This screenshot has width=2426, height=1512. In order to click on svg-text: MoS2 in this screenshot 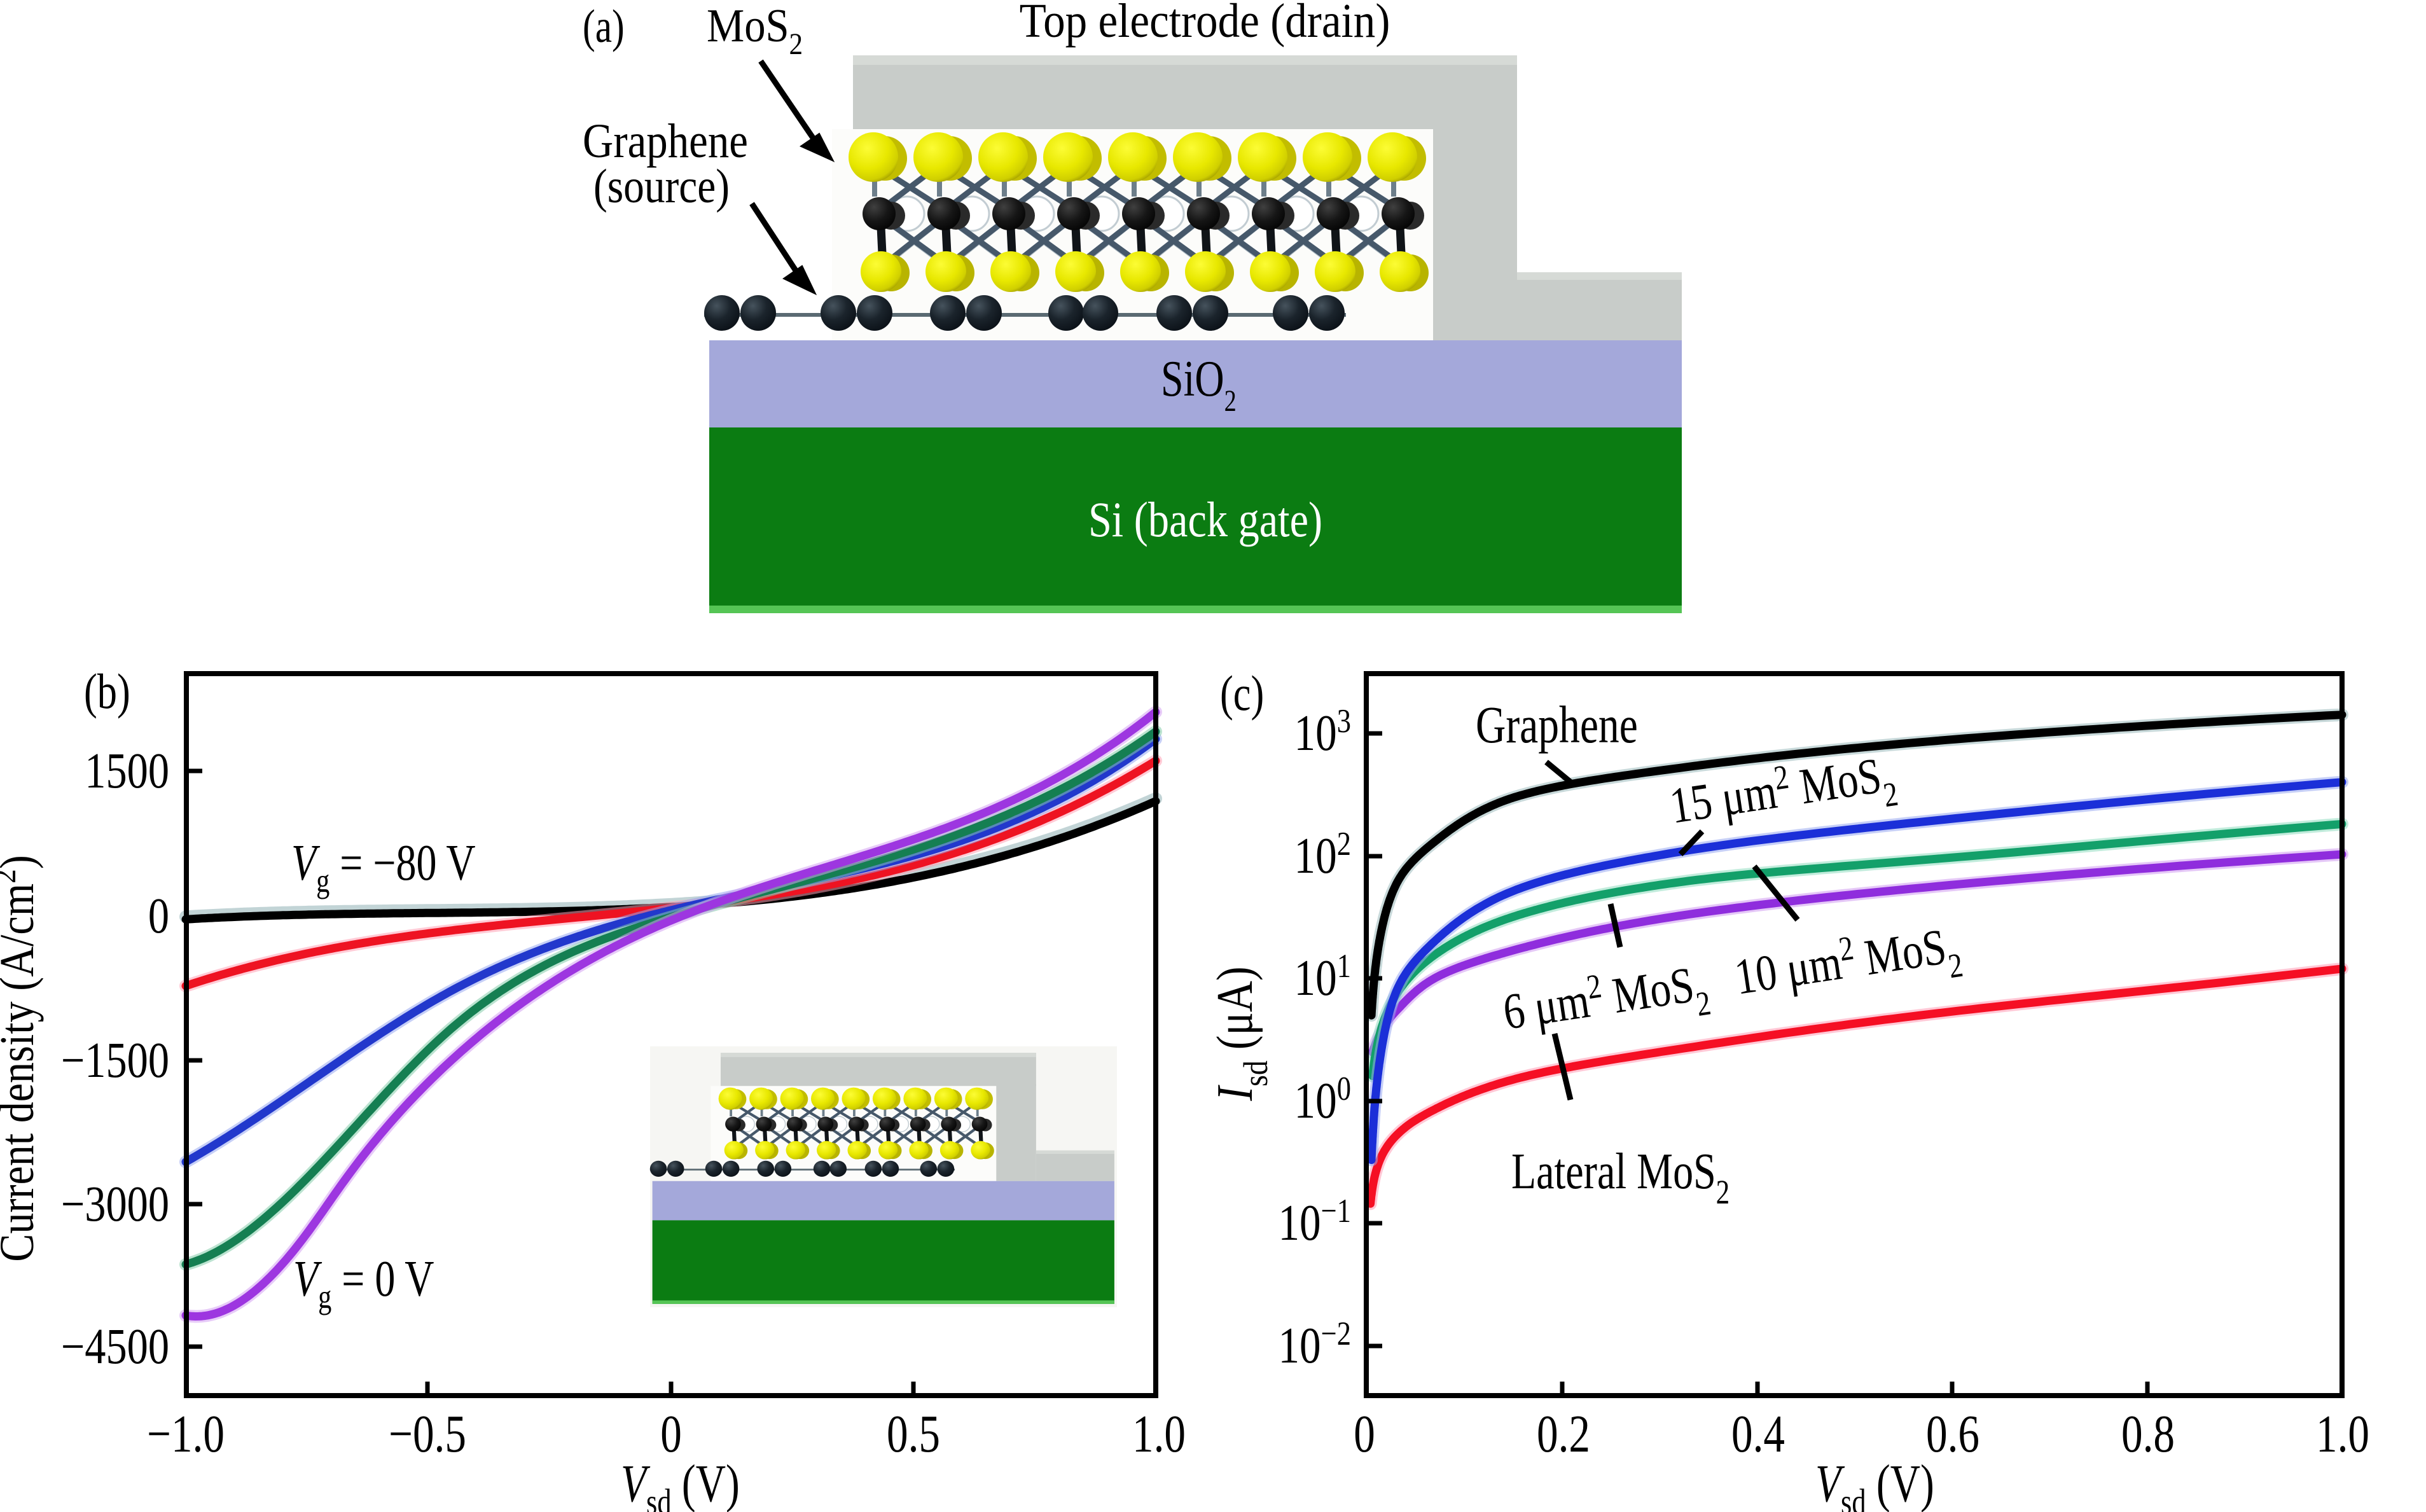, I will do `click(755, 30)`.